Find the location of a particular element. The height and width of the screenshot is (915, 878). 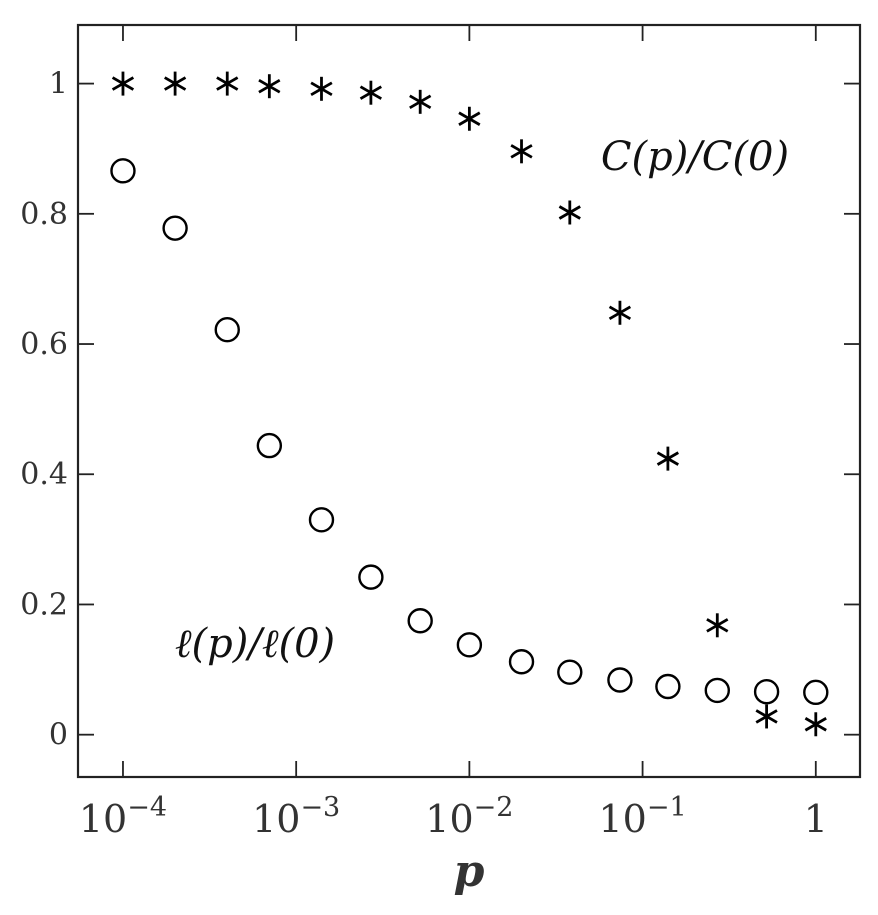

x-tick-labels: 10⁻⁴ 10⁻³ 10⁻² 10⁻¹ 1 is located at coordinates (453, 816).